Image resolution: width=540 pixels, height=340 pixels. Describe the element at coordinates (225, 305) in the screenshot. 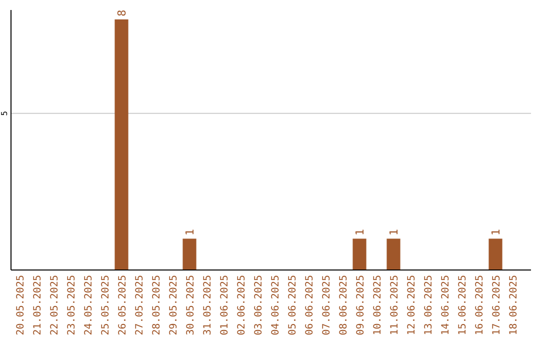

I see `x-tick-label: 01.06.2025` at that location.